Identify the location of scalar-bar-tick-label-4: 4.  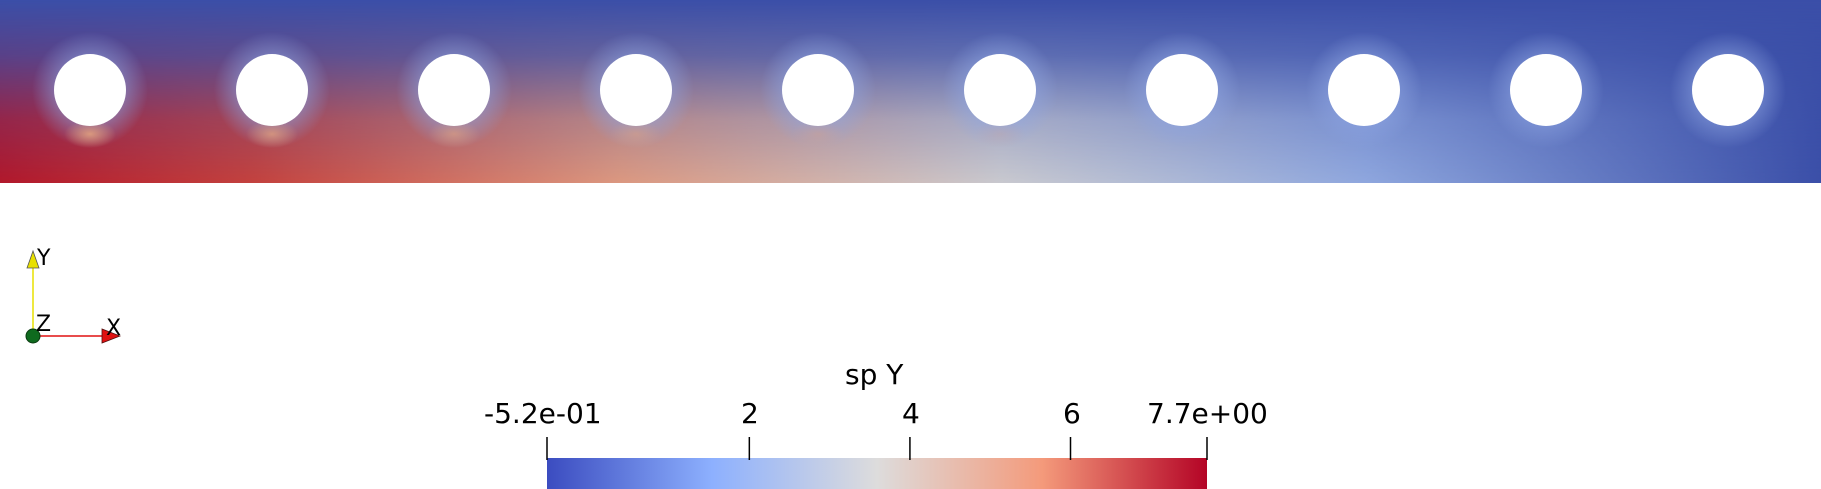
(911, 413).